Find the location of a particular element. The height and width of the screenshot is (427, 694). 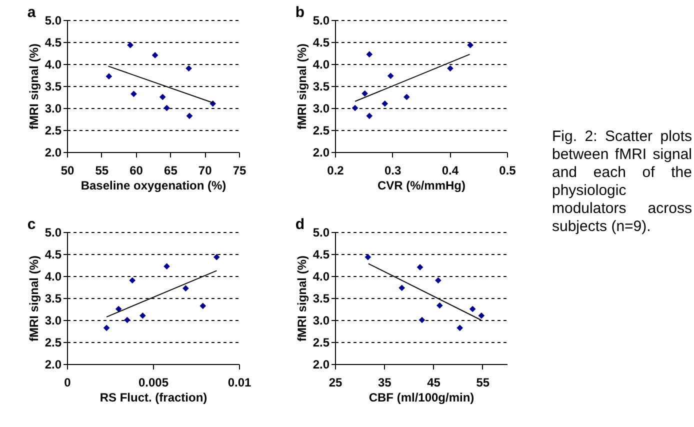

caption: Fig. 2: Scatter plots between fMRI signal and each of the physiologic modulators across subjects (n=9). is located at coordinates (622, 182).